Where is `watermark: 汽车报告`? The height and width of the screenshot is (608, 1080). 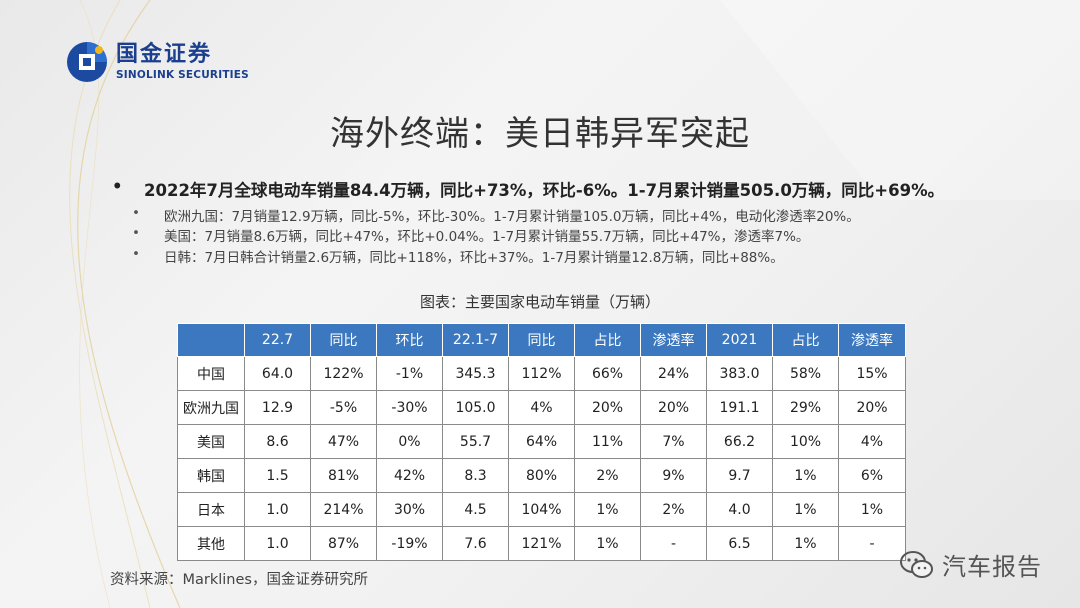 watermark: 汽车报告 is located at coordinates (971, 564).